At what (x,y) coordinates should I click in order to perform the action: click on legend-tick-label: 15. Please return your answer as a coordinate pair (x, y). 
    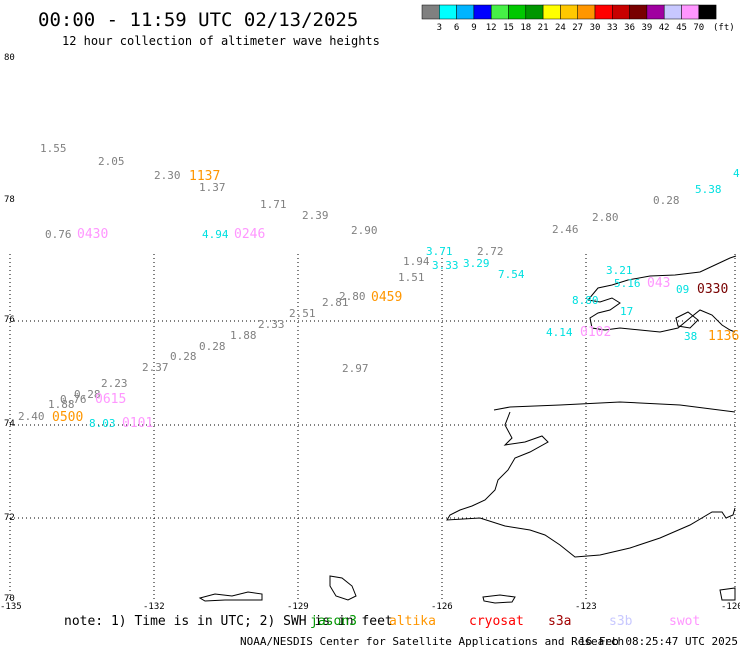
    Looking at the image, I should click on (508, 28).